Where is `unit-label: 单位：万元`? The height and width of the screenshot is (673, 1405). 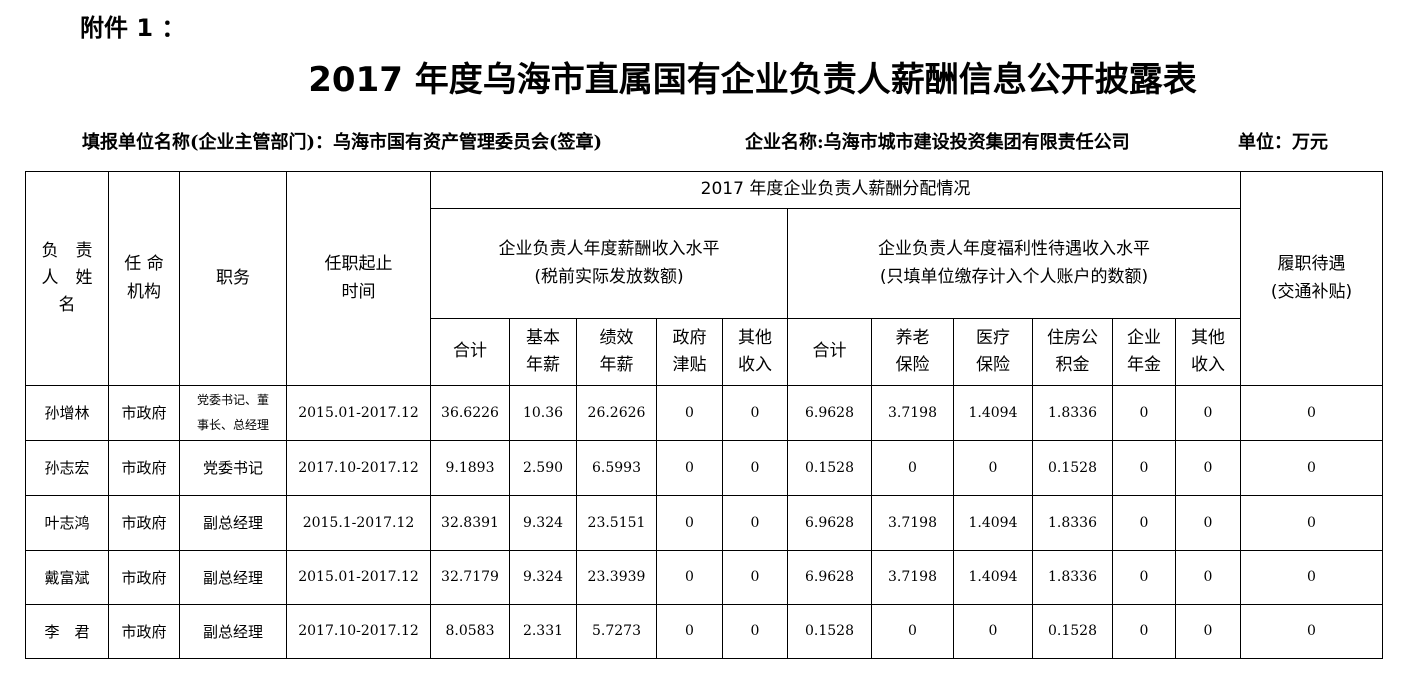 unit-label: 单位：万元 is located at coordinates (1283, 142).